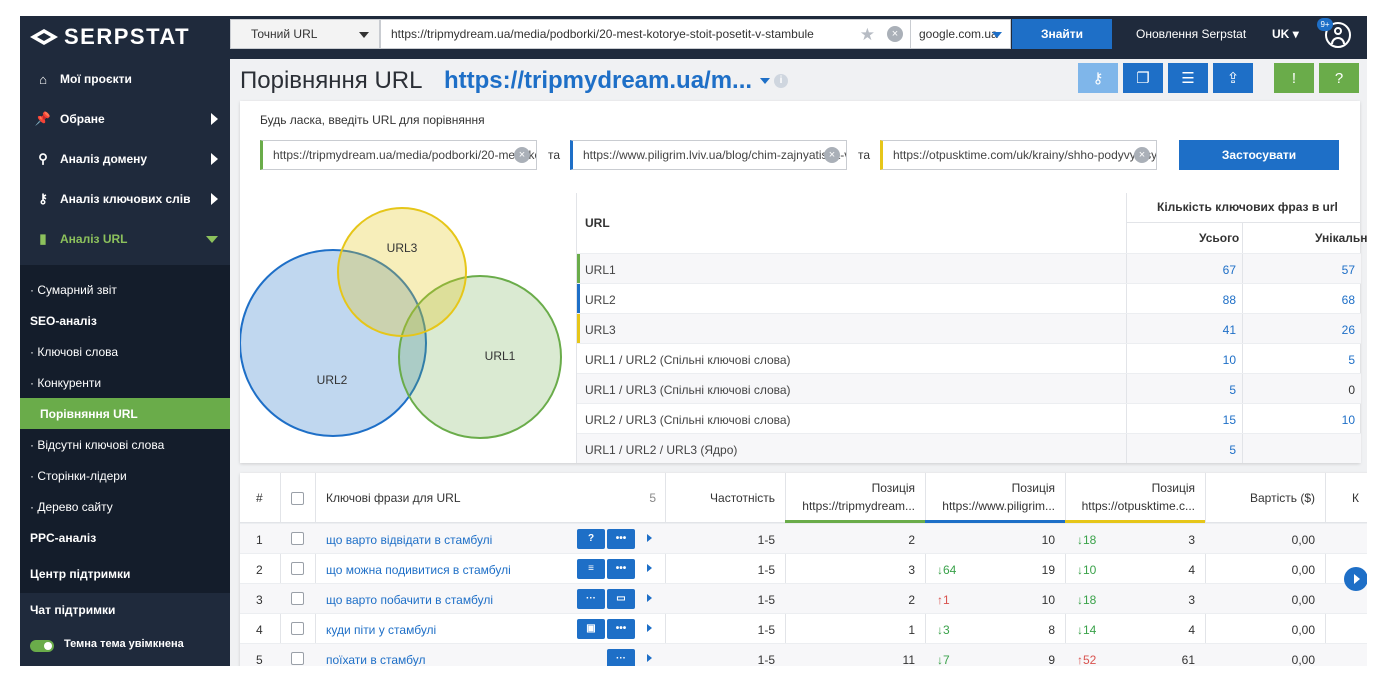  What do you see at coordinates (1219, 238) in the screenshot?
I see `col-total-header: Усього` at bounding box center [1219, 238].